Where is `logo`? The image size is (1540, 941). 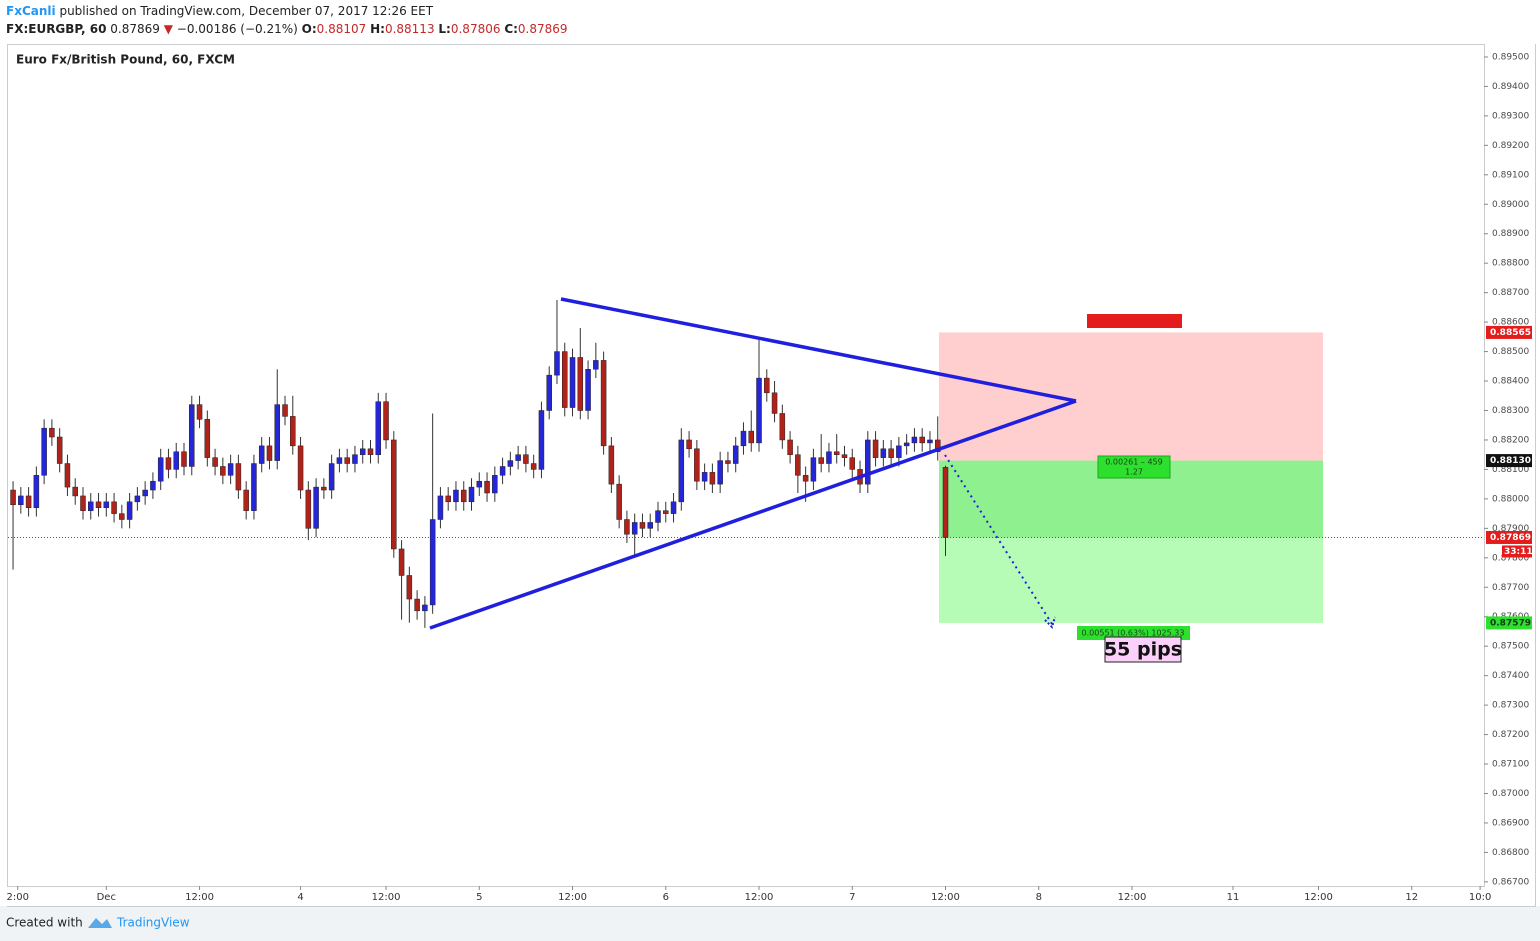
logo is located at coordinates (100, 923).